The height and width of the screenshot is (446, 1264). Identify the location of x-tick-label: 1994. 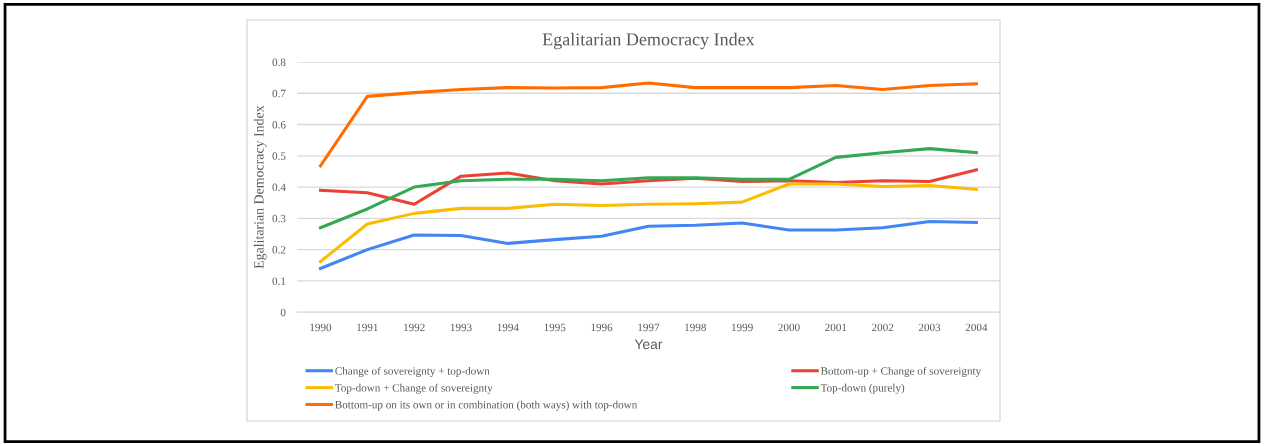
(508, 327).